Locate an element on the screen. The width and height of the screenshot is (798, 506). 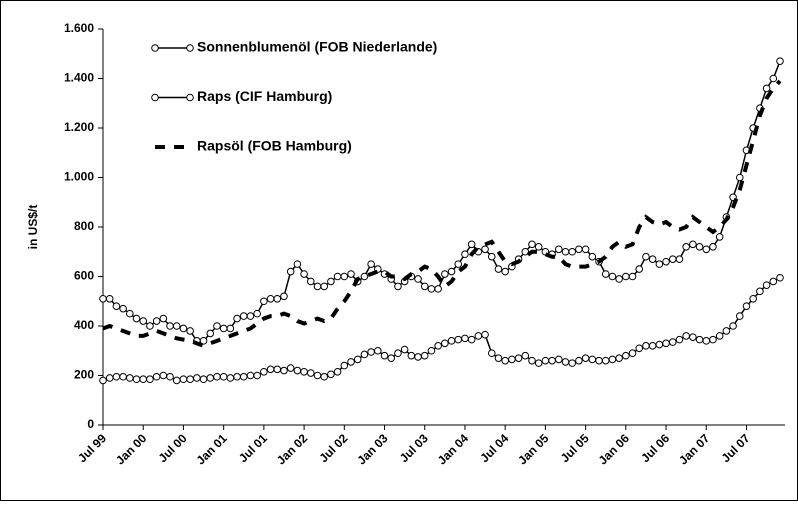
y-tick-label: 1.400 is located at coordinates (79, 78).